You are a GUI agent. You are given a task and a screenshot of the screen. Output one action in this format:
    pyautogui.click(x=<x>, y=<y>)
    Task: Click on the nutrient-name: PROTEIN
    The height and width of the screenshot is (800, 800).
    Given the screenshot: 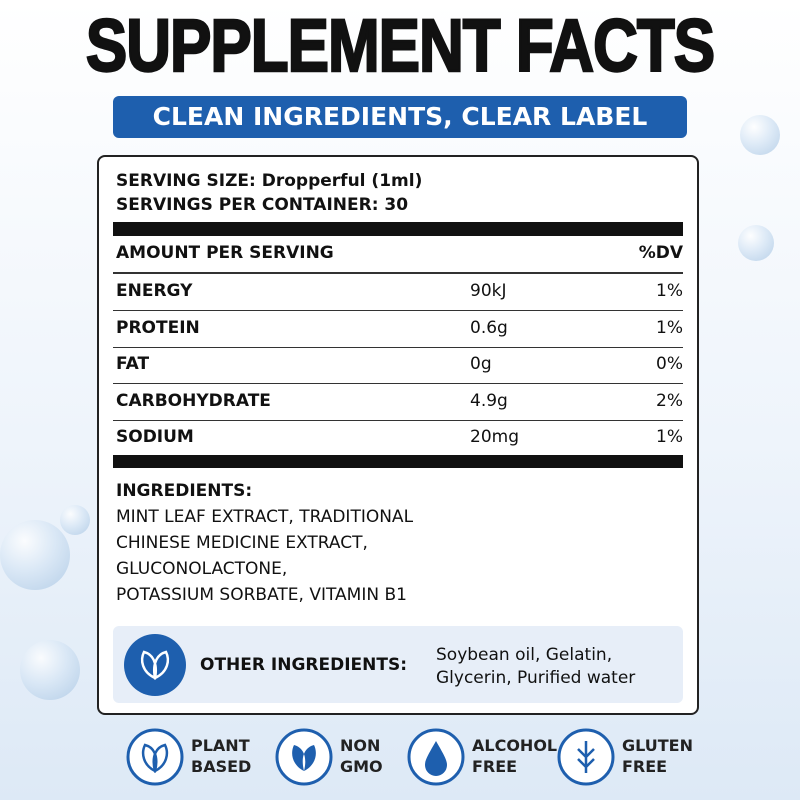 What is the action you would take?
    pyautogui.click(x=158, y=327)
    